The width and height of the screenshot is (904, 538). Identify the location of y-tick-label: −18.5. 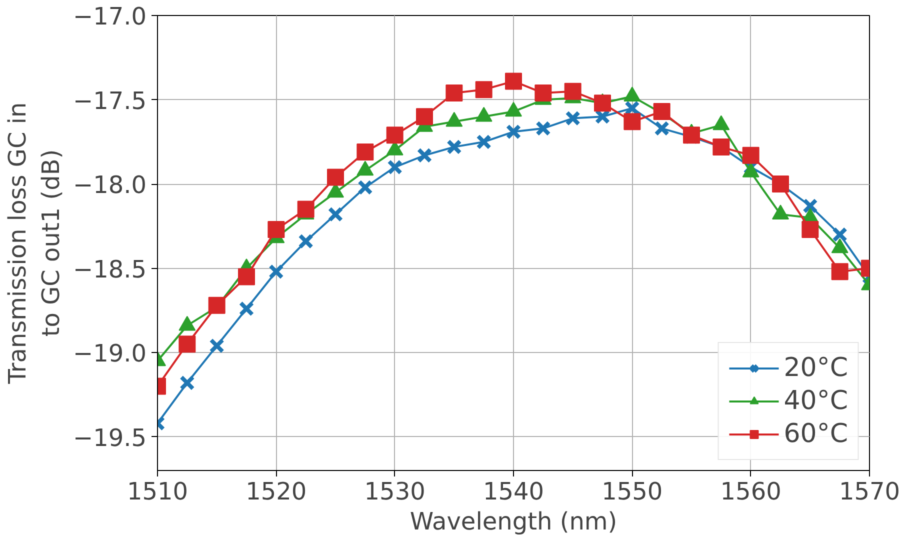
(109, 269).